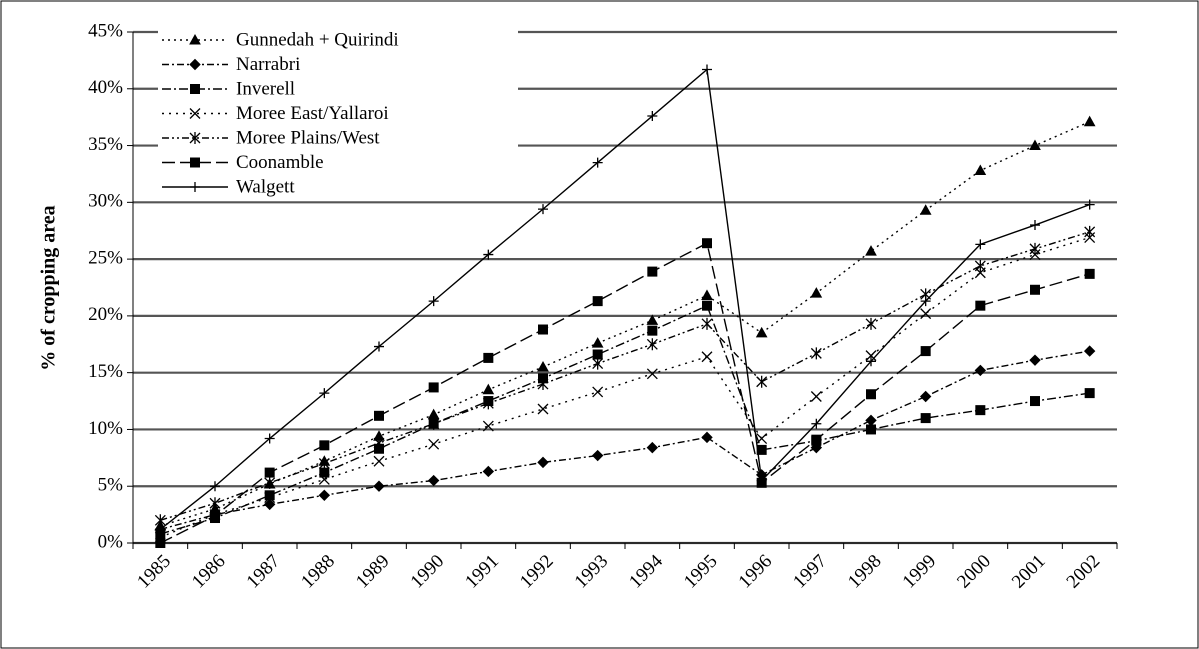 The image size is (1199, 649). I want to click on legend-label: Narrabri, so click(268, 64).